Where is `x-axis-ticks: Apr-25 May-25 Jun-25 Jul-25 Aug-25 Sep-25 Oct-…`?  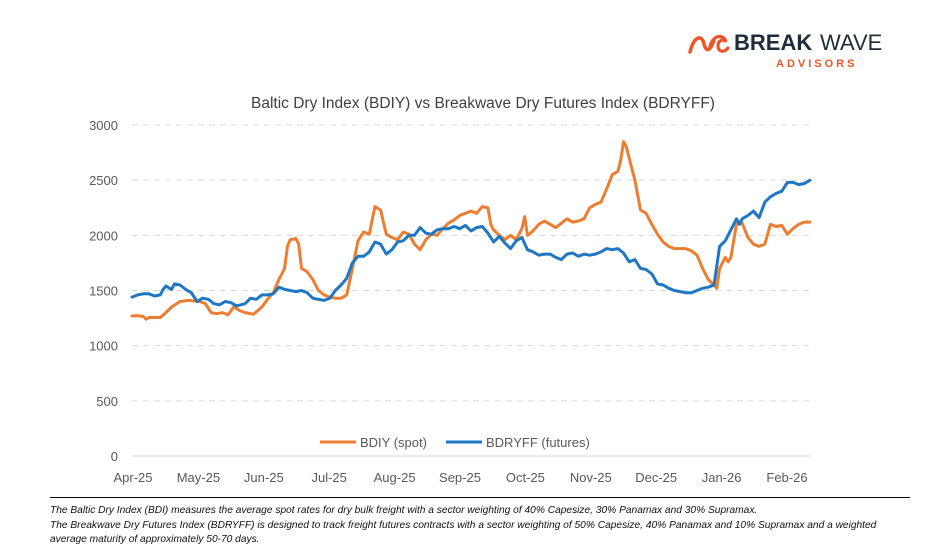 x-axis-ticks: Apr-25 May-25 Jun-25 Jul-25 Aug-25 Sep-25 Oct-… is located at coordinates (460, 477).